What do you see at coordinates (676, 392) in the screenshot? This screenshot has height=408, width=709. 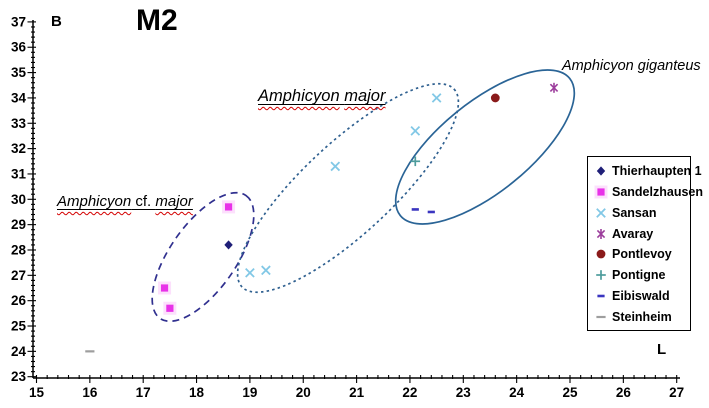 I see `x-tick-label: 27` at bounding box center [676, 392].